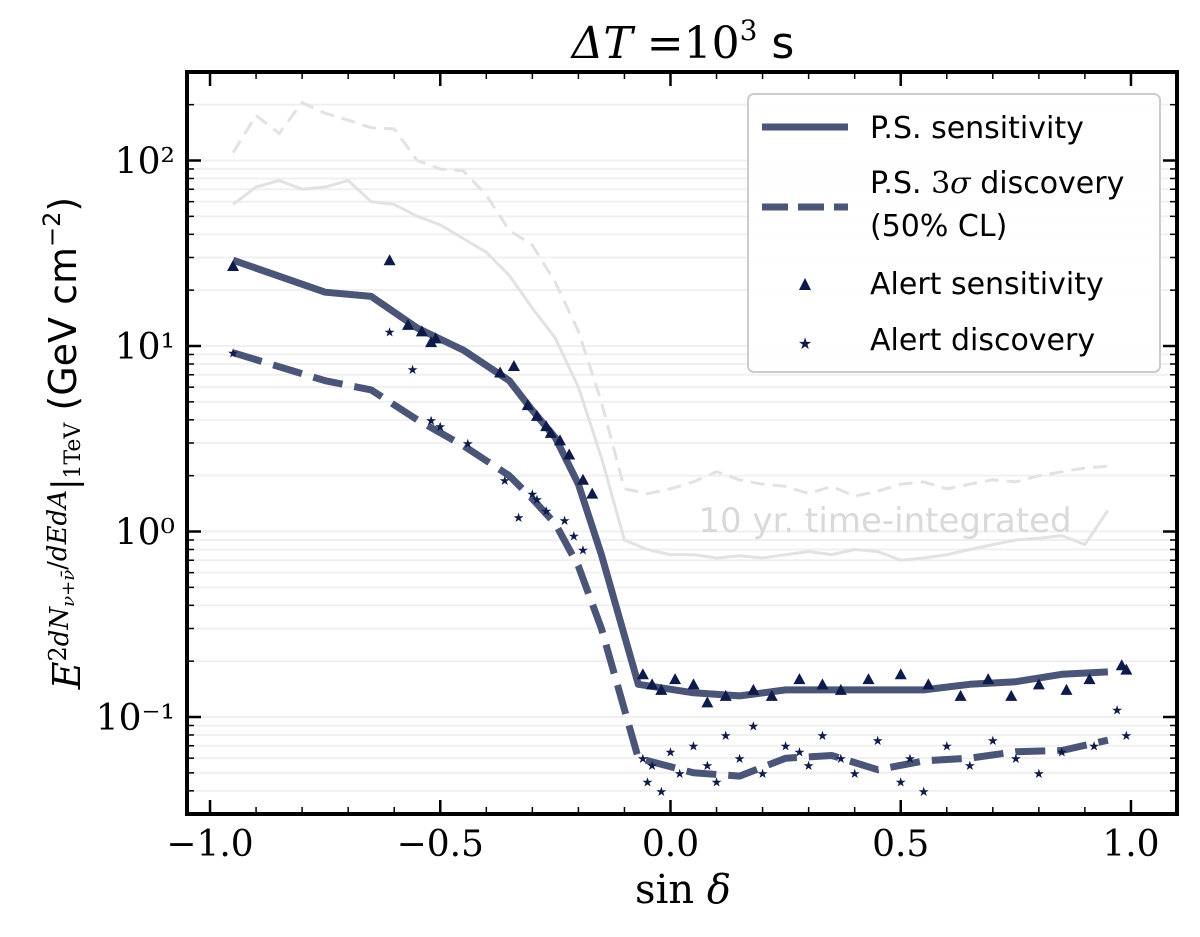 Image resolution: width=1200 pixels, height=937 pixels. What do you see at coordinates (145, 162) in the screenshot?
I see `y-tick-label: 10²` at bounding box center [145, 162].